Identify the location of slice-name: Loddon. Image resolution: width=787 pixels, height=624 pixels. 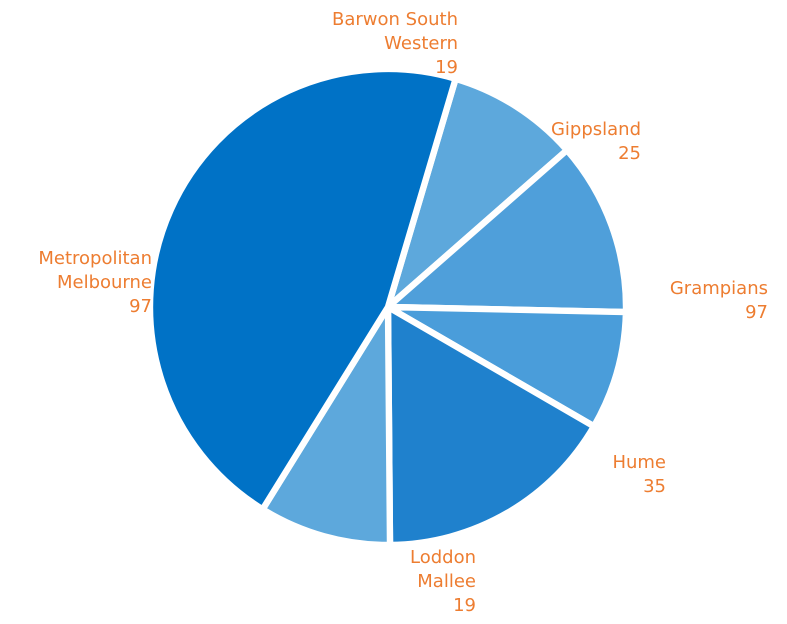
(443, 557).